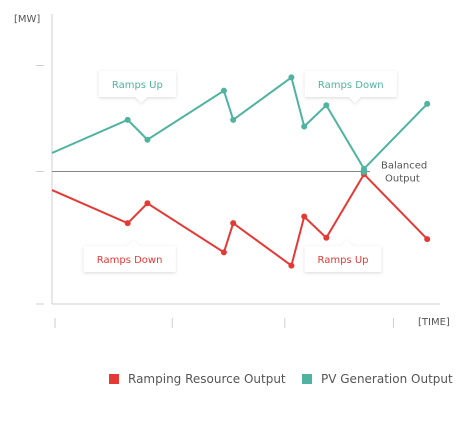  Describe the element at coordinates (207, 379) in the screenshot. I see `legend-label-ramping: Ramping Resource Output` at that location.